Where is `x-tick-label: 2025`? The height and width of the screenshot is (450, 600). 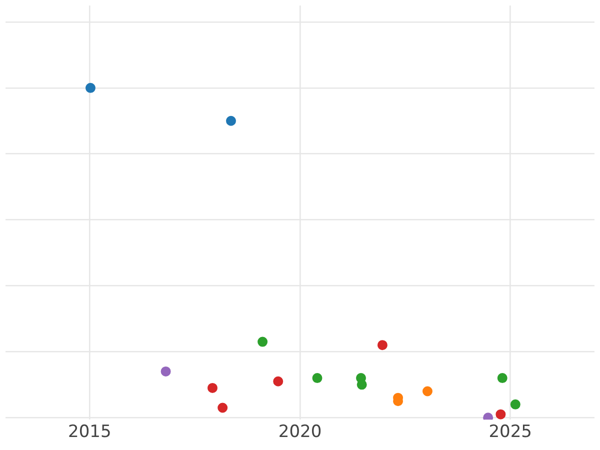 x-tick-label: 2025 is located at coordinates (510, 432).